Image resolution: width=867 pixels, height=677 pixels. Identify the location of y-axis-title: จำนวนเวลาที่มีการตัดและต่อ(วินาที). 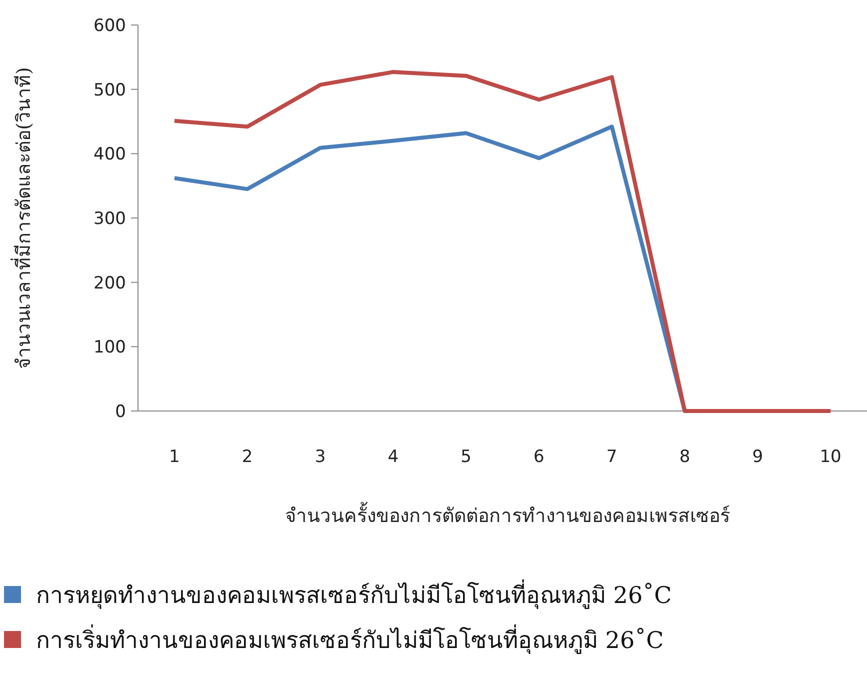
(22, 218).